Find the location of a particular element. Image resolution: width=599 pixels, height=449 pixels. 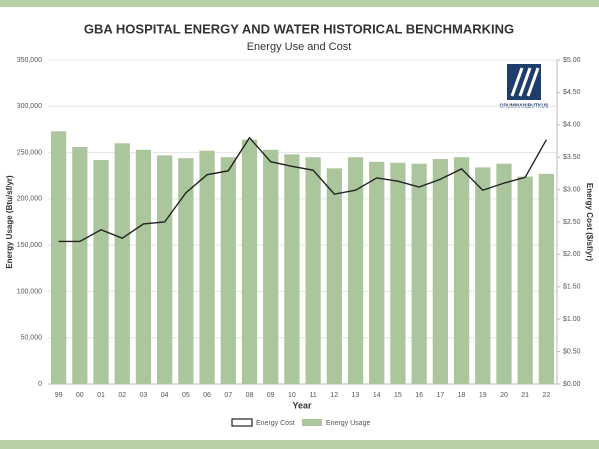

y-tick-label: 200,000 is located at coordinates (29, 199).